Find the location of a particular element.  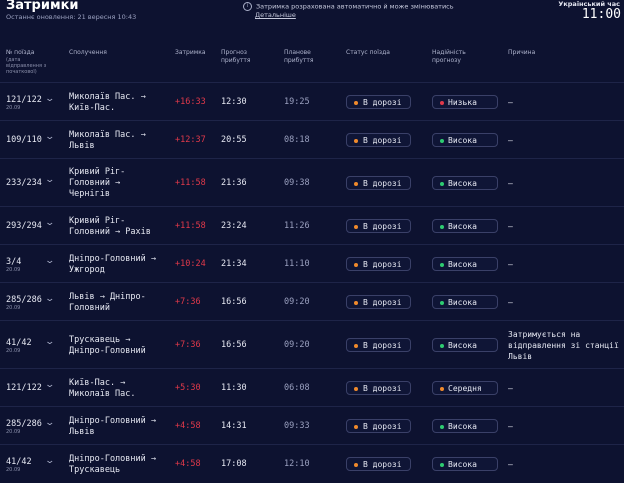

route: Дніпро-Головний → Львів is located at coordinates (112, 426).